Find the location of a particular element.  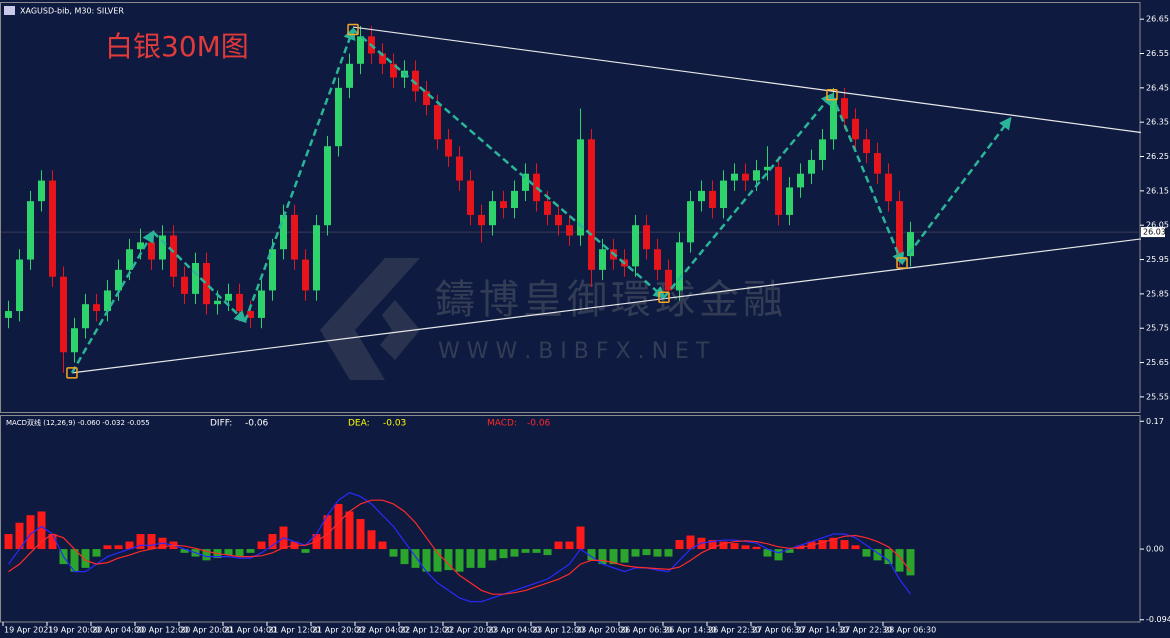

y-tick-label: 25.65 is located at coordinates (1157, 362).